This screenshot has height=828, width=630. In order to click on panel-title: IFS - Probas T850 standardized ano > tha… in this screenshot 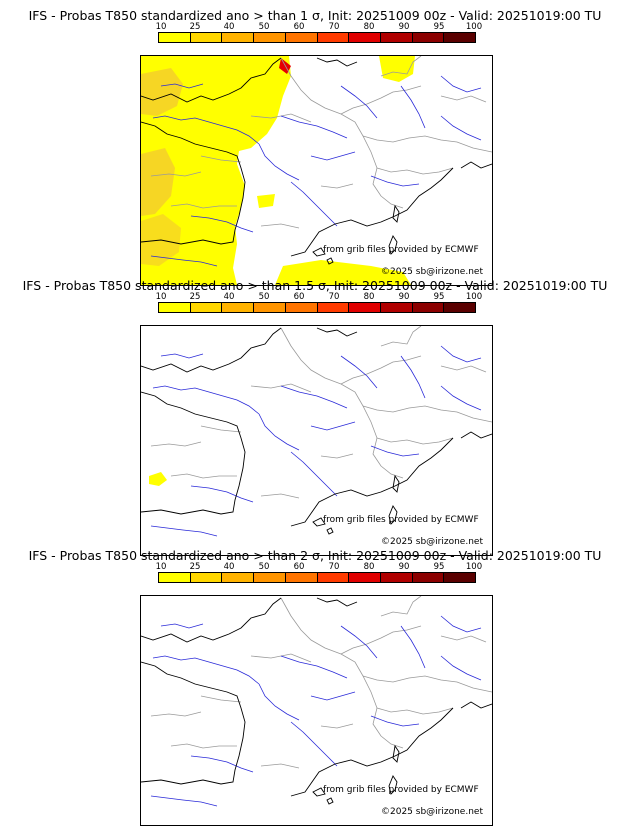, I will do `click(315, 285)`.